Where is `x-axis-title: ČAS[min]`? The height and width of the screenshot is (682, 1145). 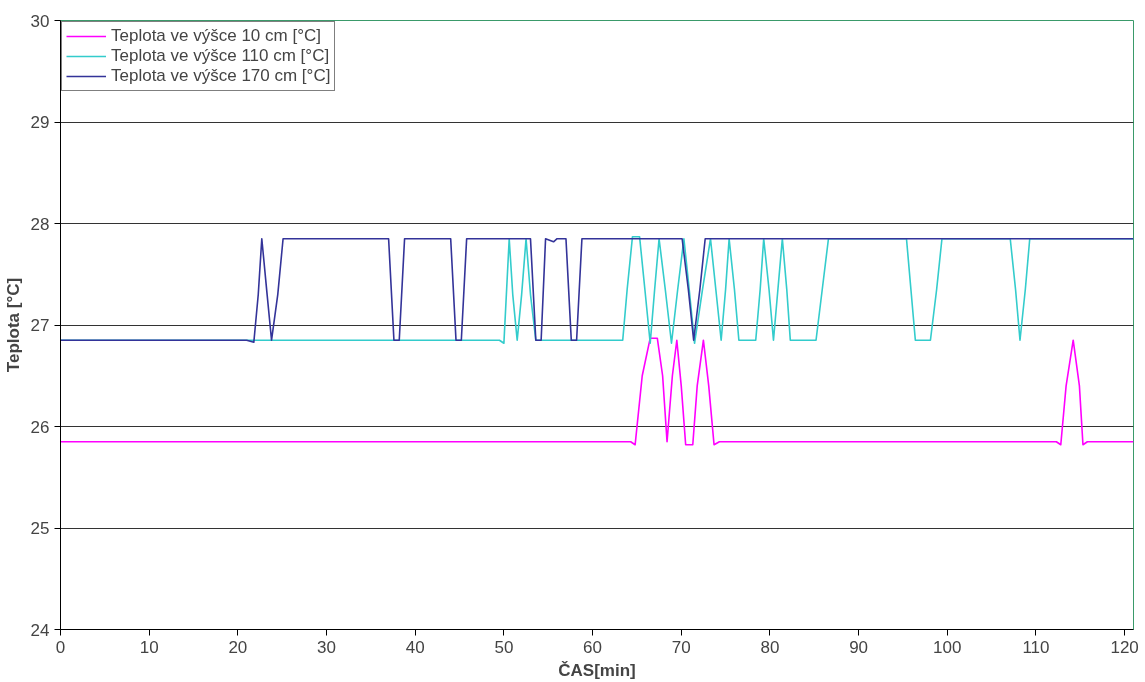 x-axis-title: ČAS[min] is located at coordinates (597, 670).